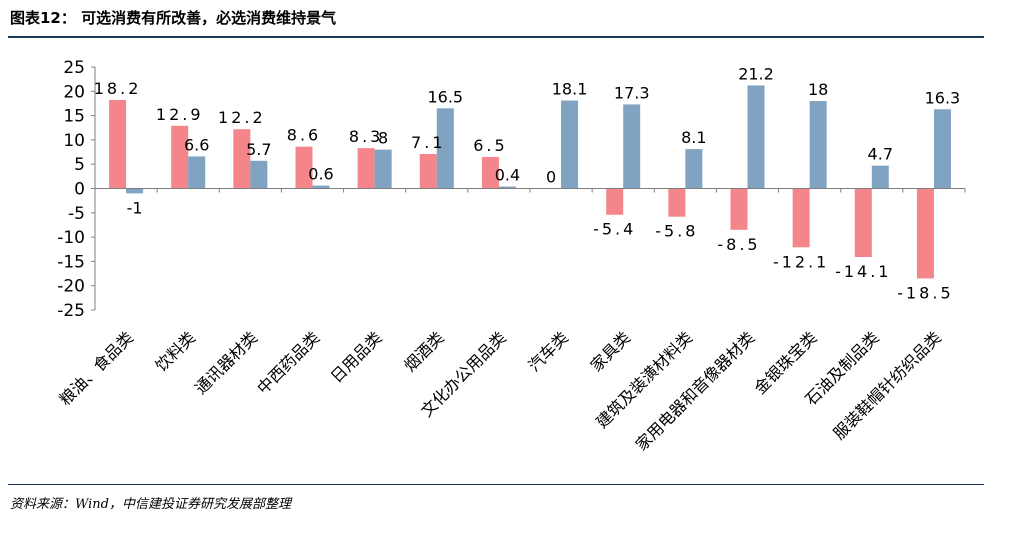 Image resolution: width=1020 pixels, height=549 pixels. Describe the element at coordinates (71, 311) in the screenshot. I see `y-tick-label: -25` at that location.